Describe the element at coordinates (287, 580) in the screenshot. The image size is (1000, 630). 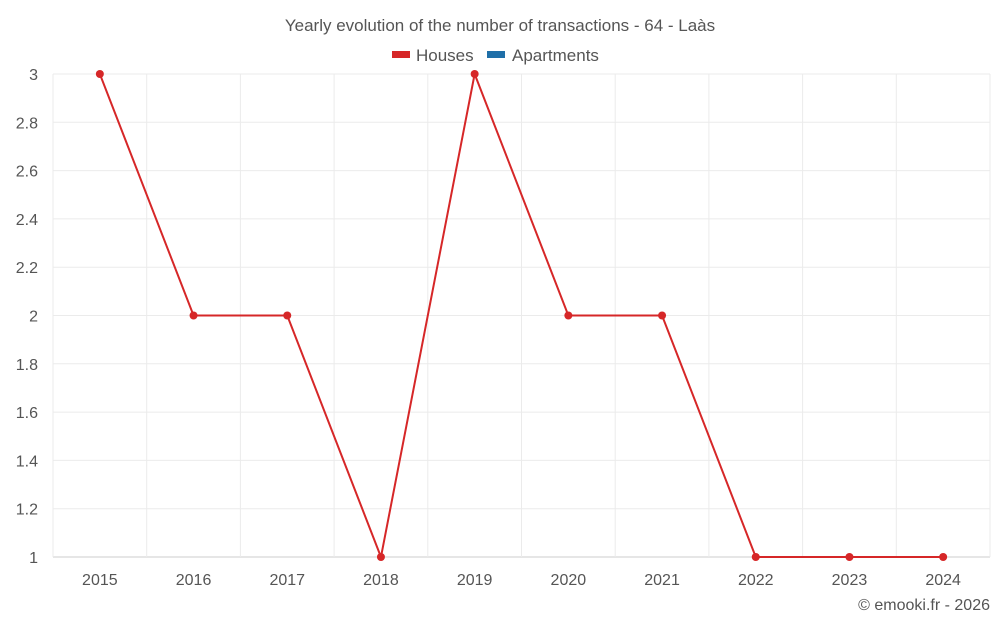
I see `x-tick-label: 2017` at that location.